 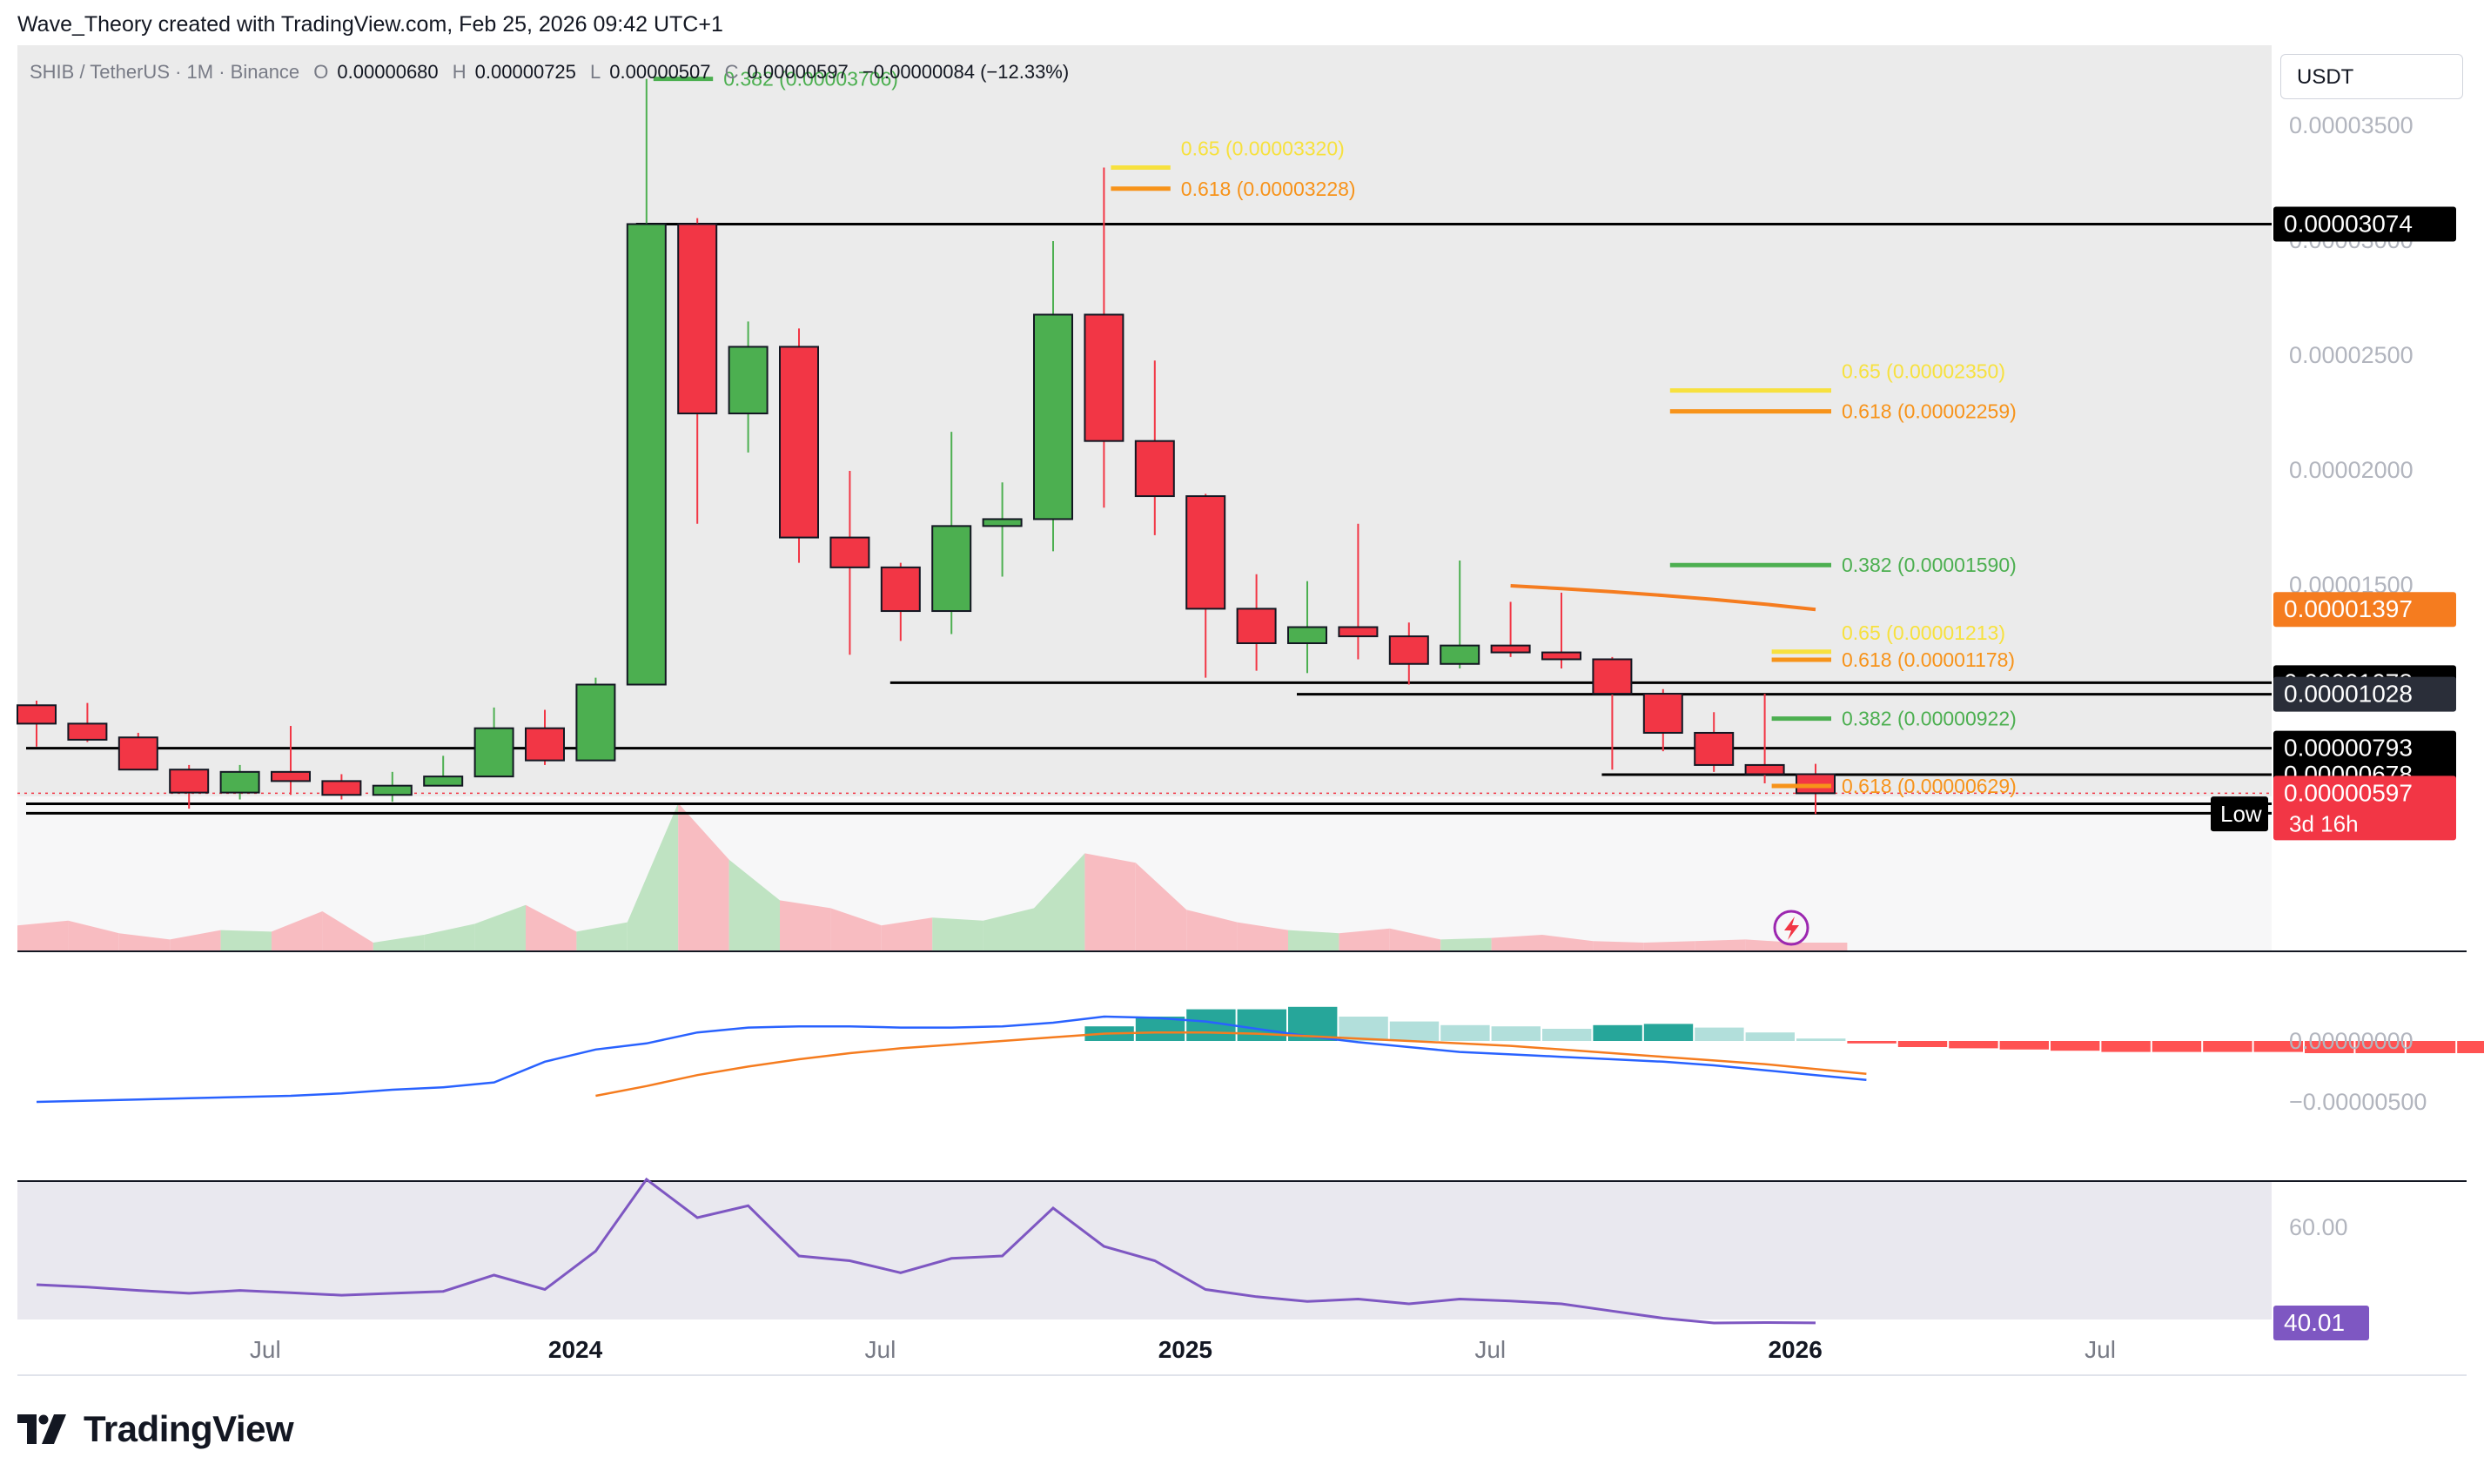 I want to click on tradingview-logo-icon, so click(x=41, y=1429).